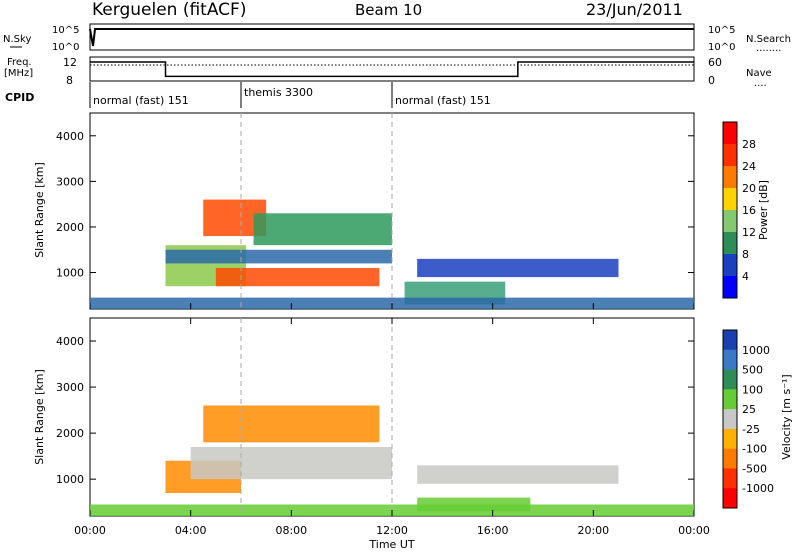 The height and width of the screenshot is (554, 800). Describe the element at coordinates (70, 62) in the screenshot. I see `freq-left-tick-top: 12` at that location.